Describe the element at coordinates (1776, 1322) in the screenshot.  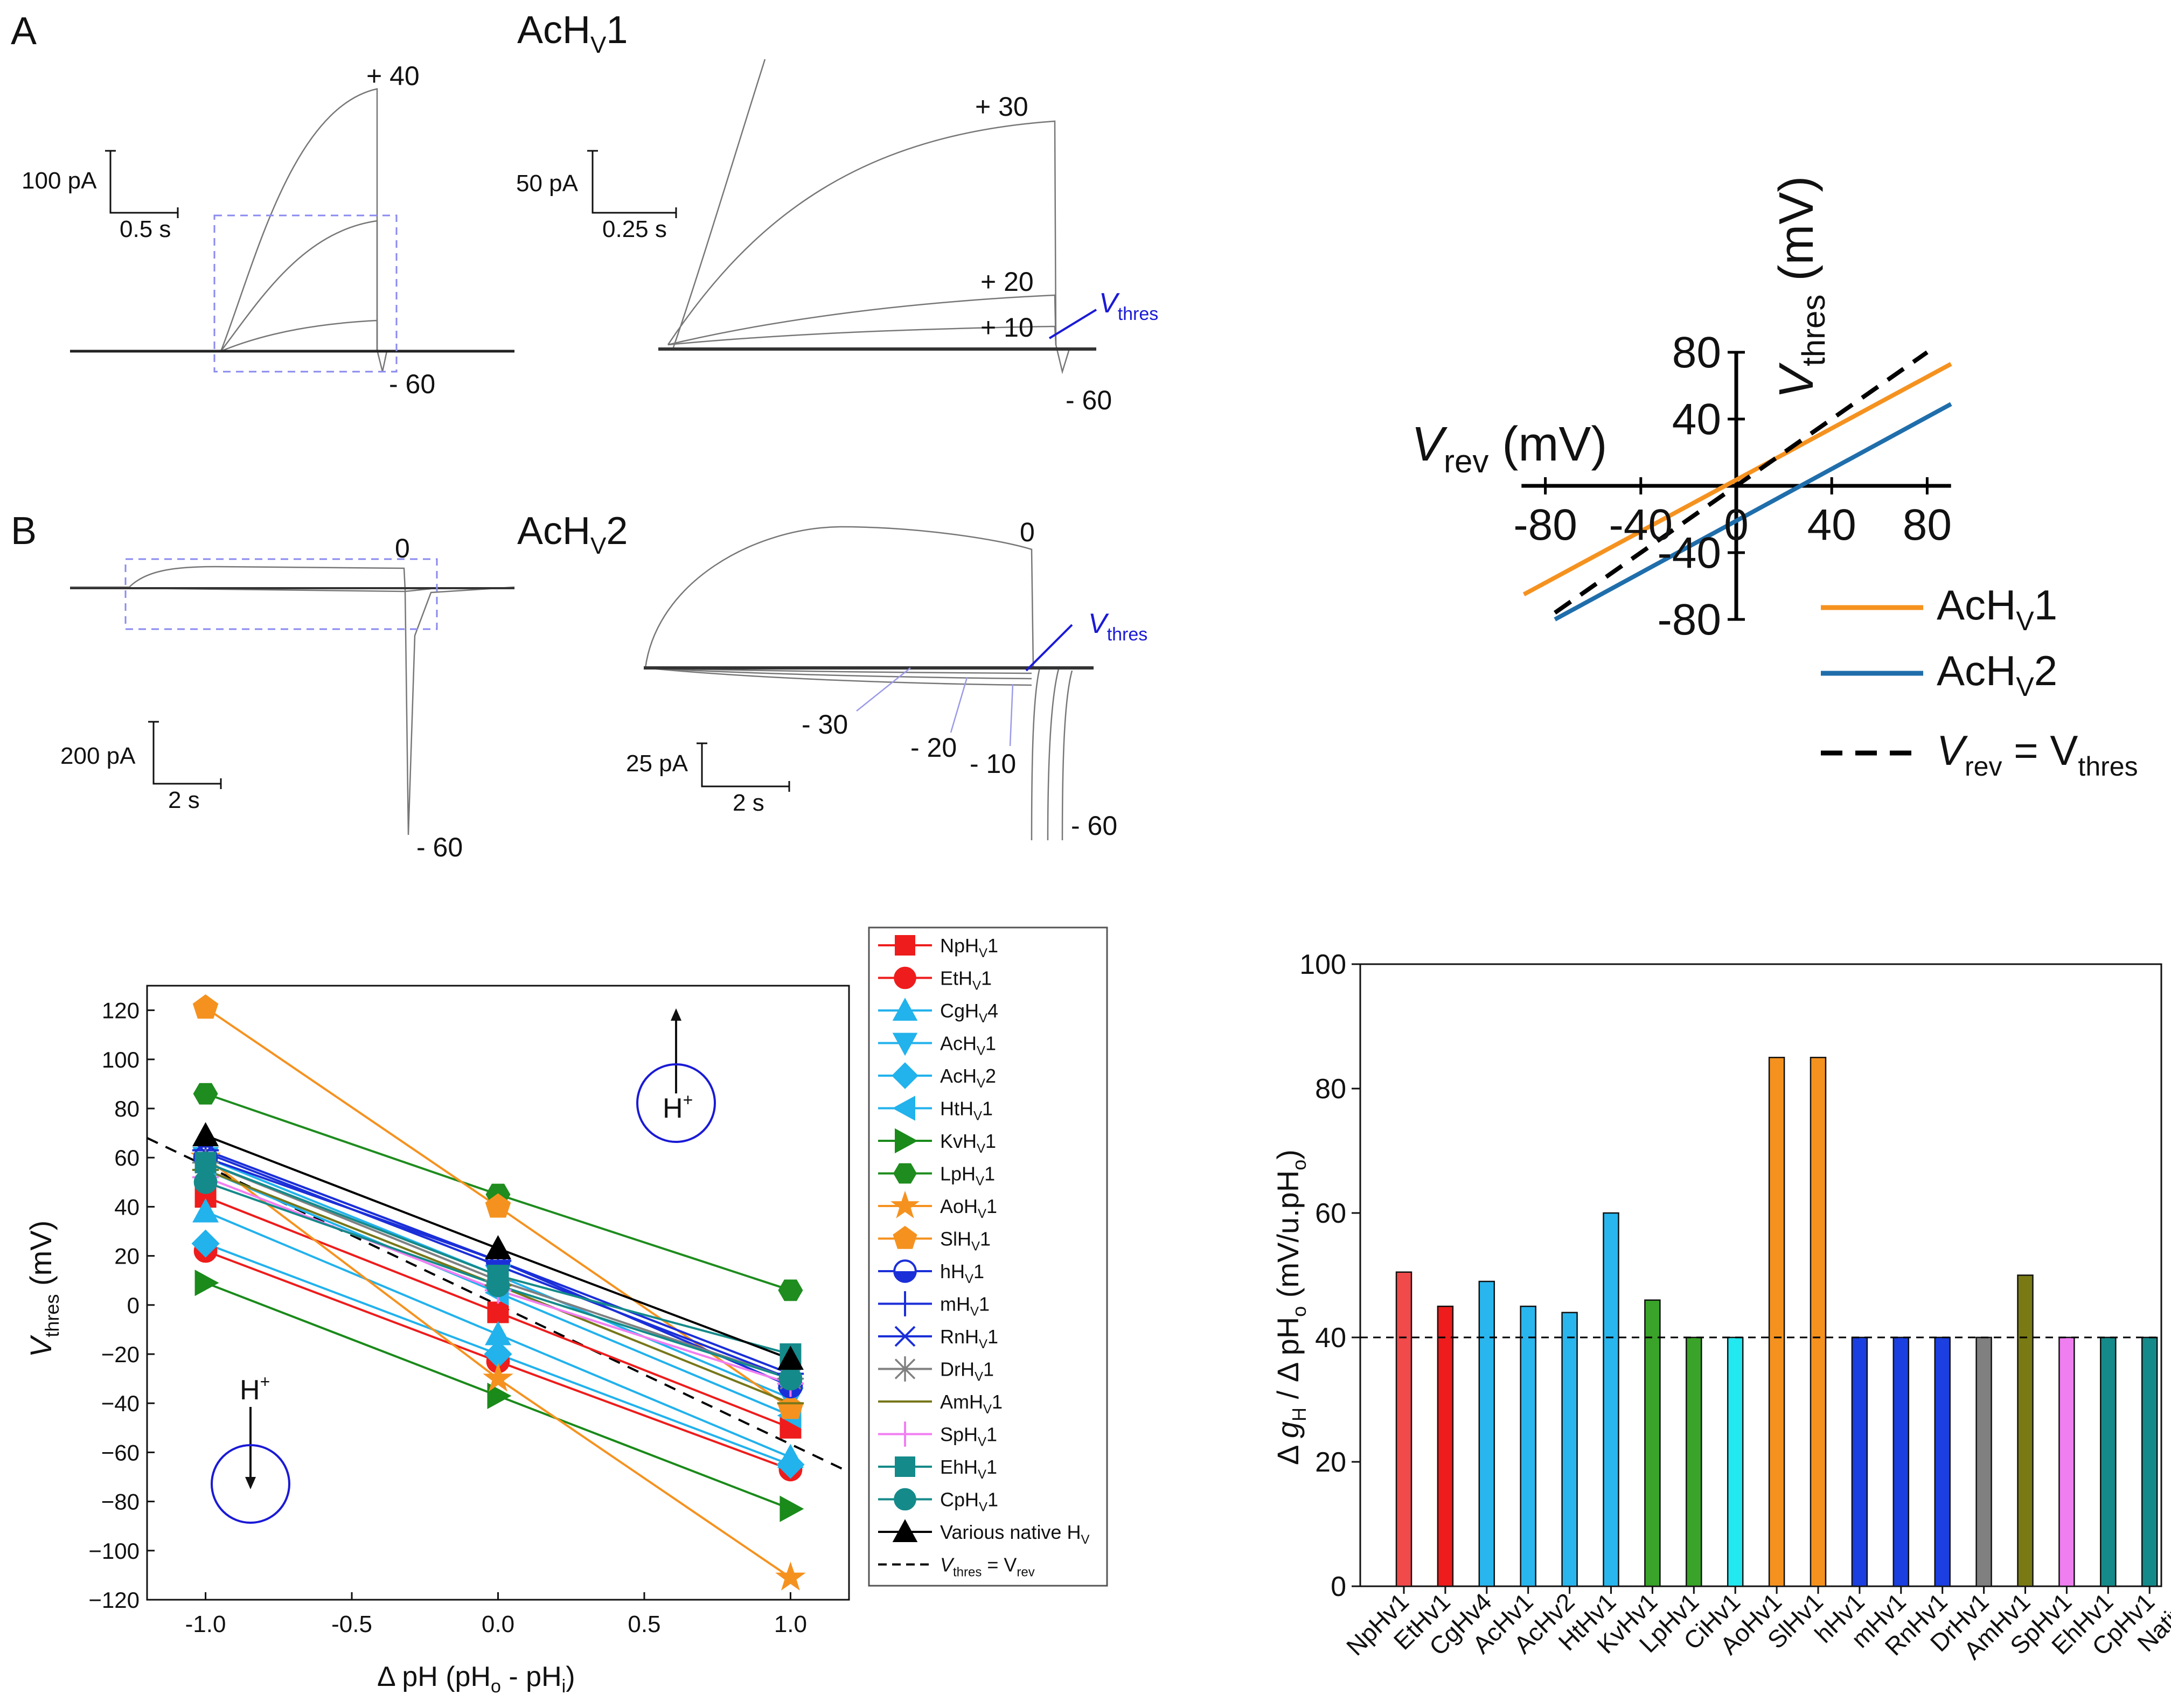
I see `c3-bars` at that location.